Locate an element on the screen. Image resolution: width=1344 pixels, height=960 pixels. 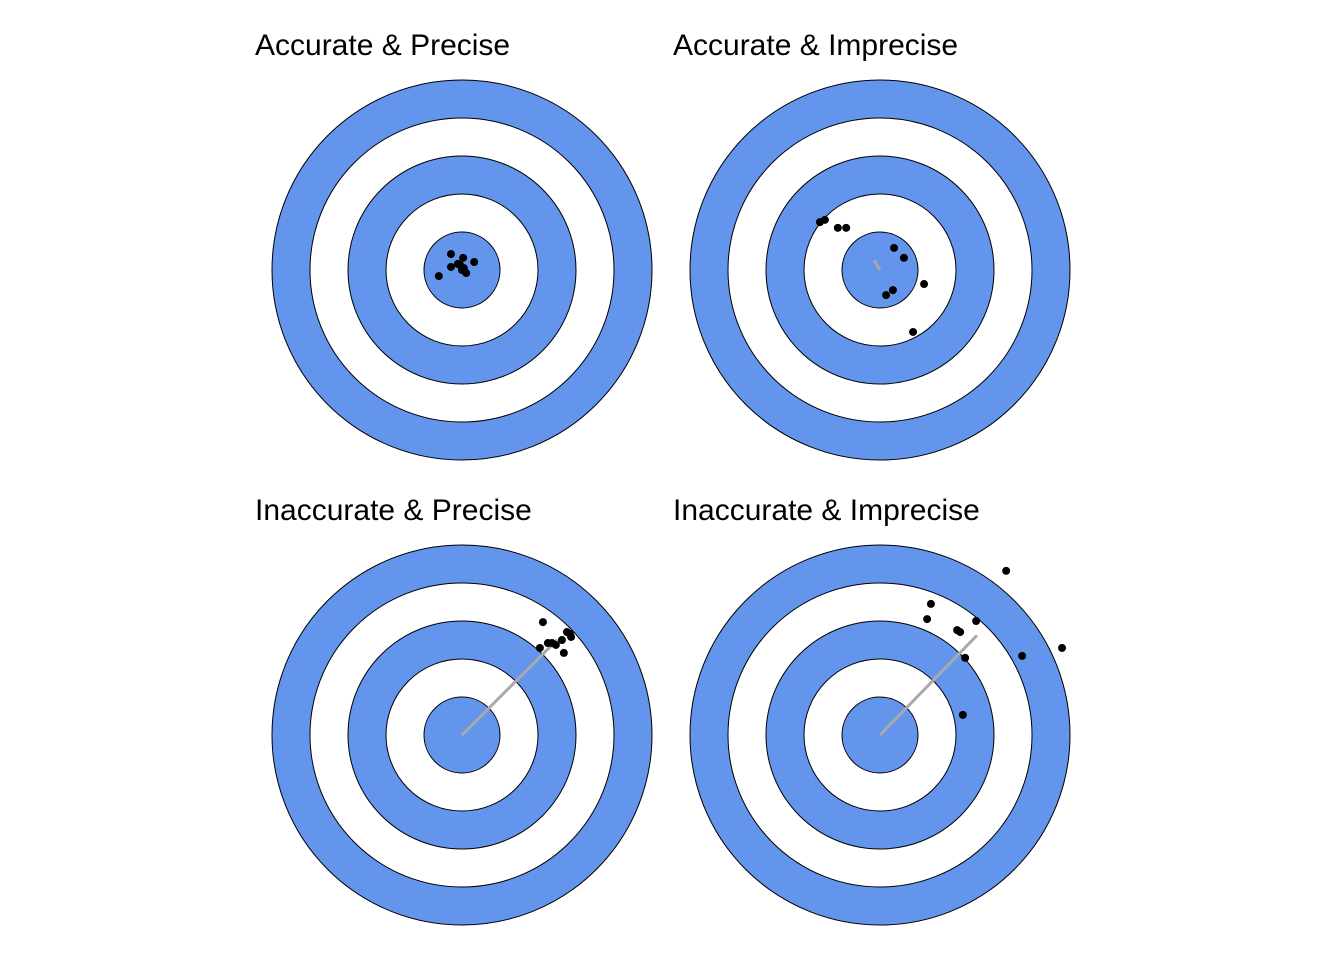
panel-title: Accurate & Precise is located at coordinates (382, 45).